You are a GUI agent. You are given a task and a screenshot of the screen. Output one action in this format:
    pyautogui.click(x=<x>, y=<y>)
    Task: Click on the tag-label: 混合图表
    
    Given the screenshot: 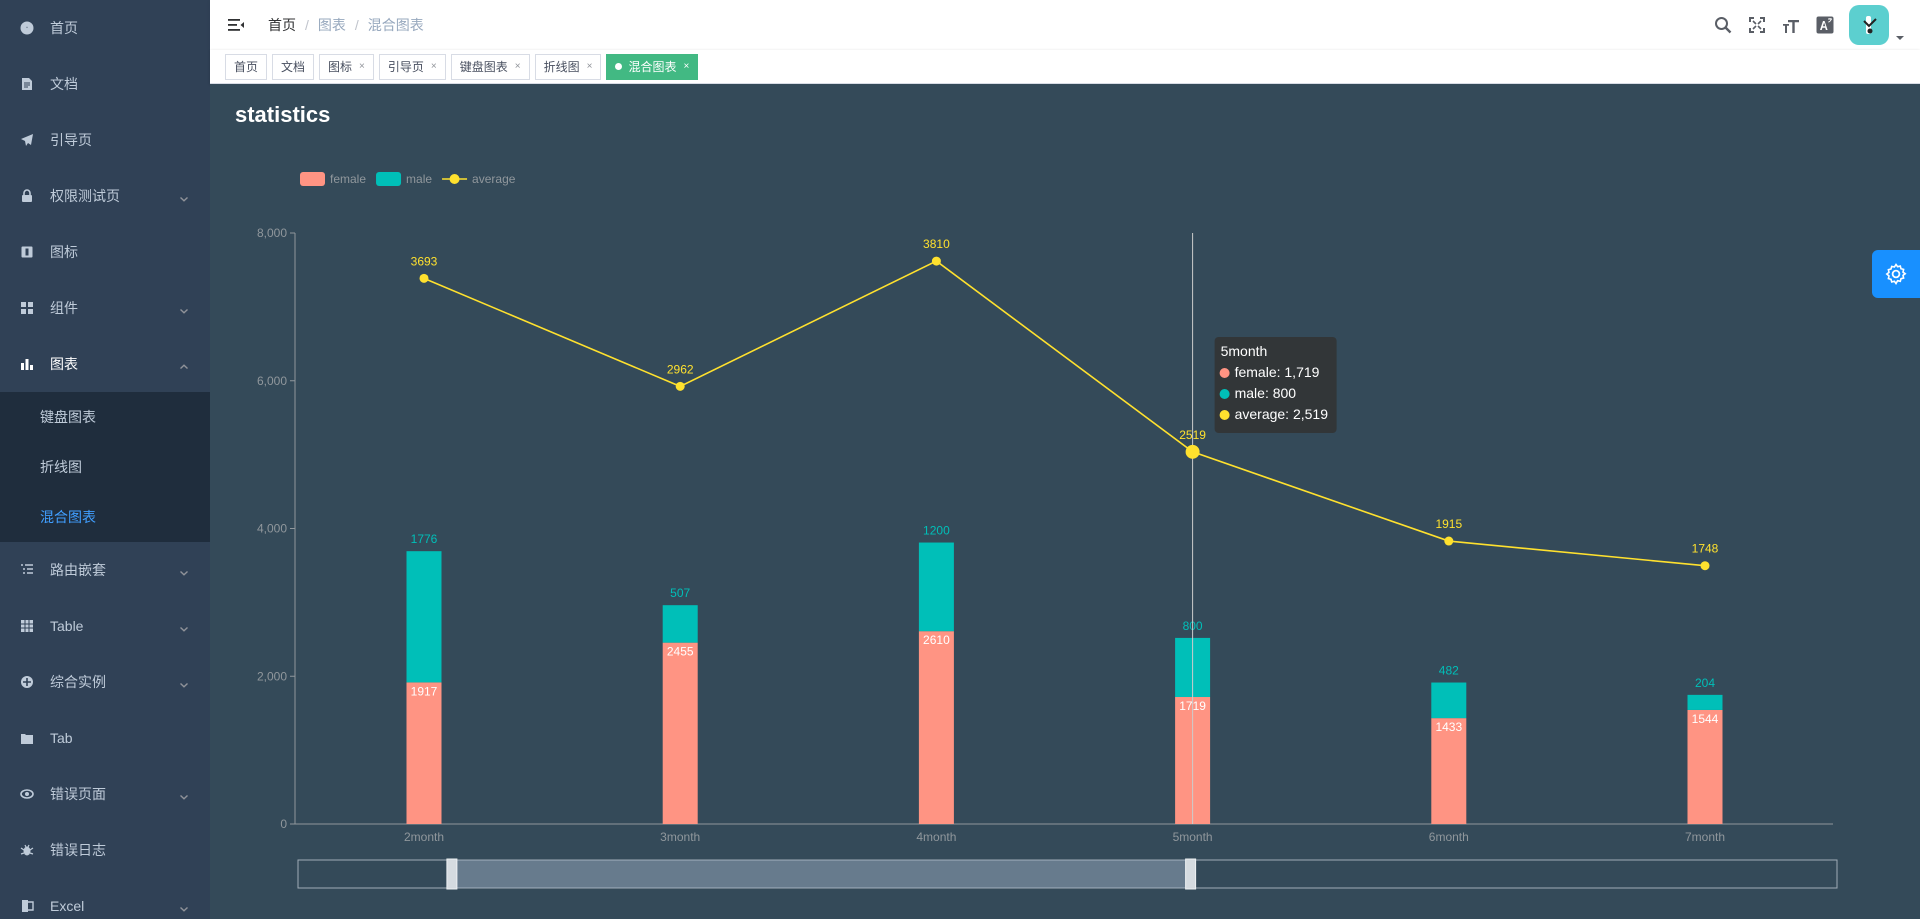 What is the action you would take?
    pyautogui.click(x=652, y=66)
    